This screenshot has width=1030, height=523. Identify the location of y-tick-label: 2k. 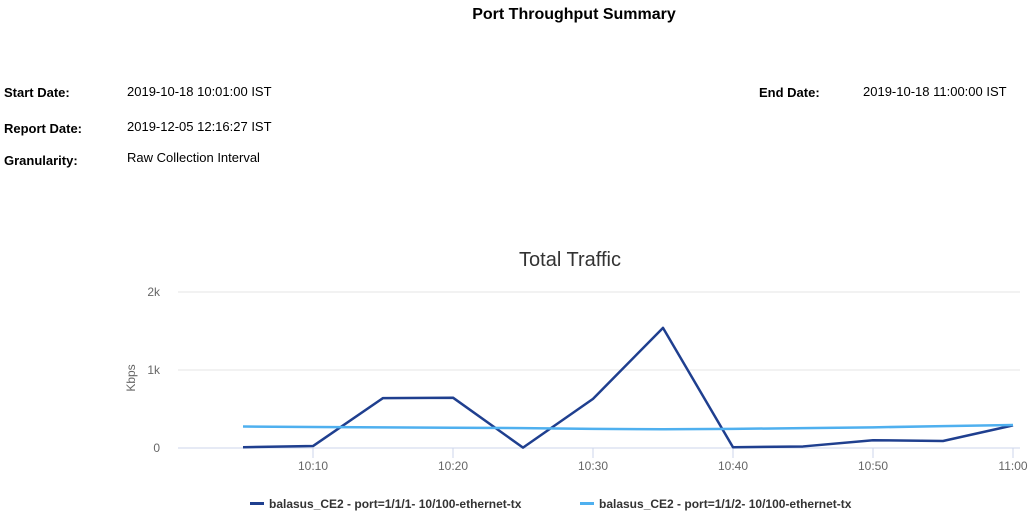
(154, 292).